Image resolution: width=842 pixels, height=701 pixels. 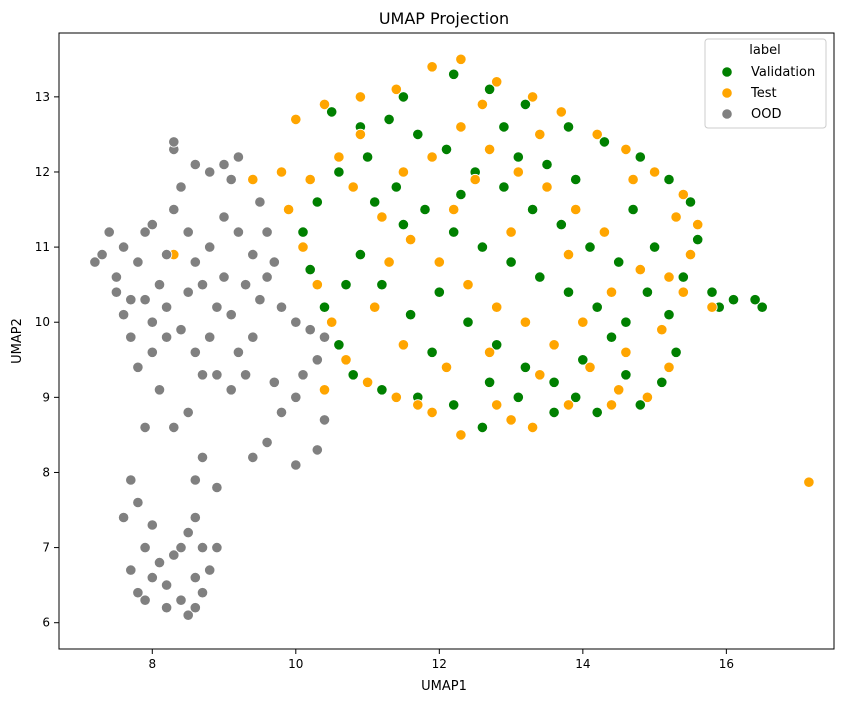 I want to click on x-axis-label: UMAP1, so click(x=444, y=686).